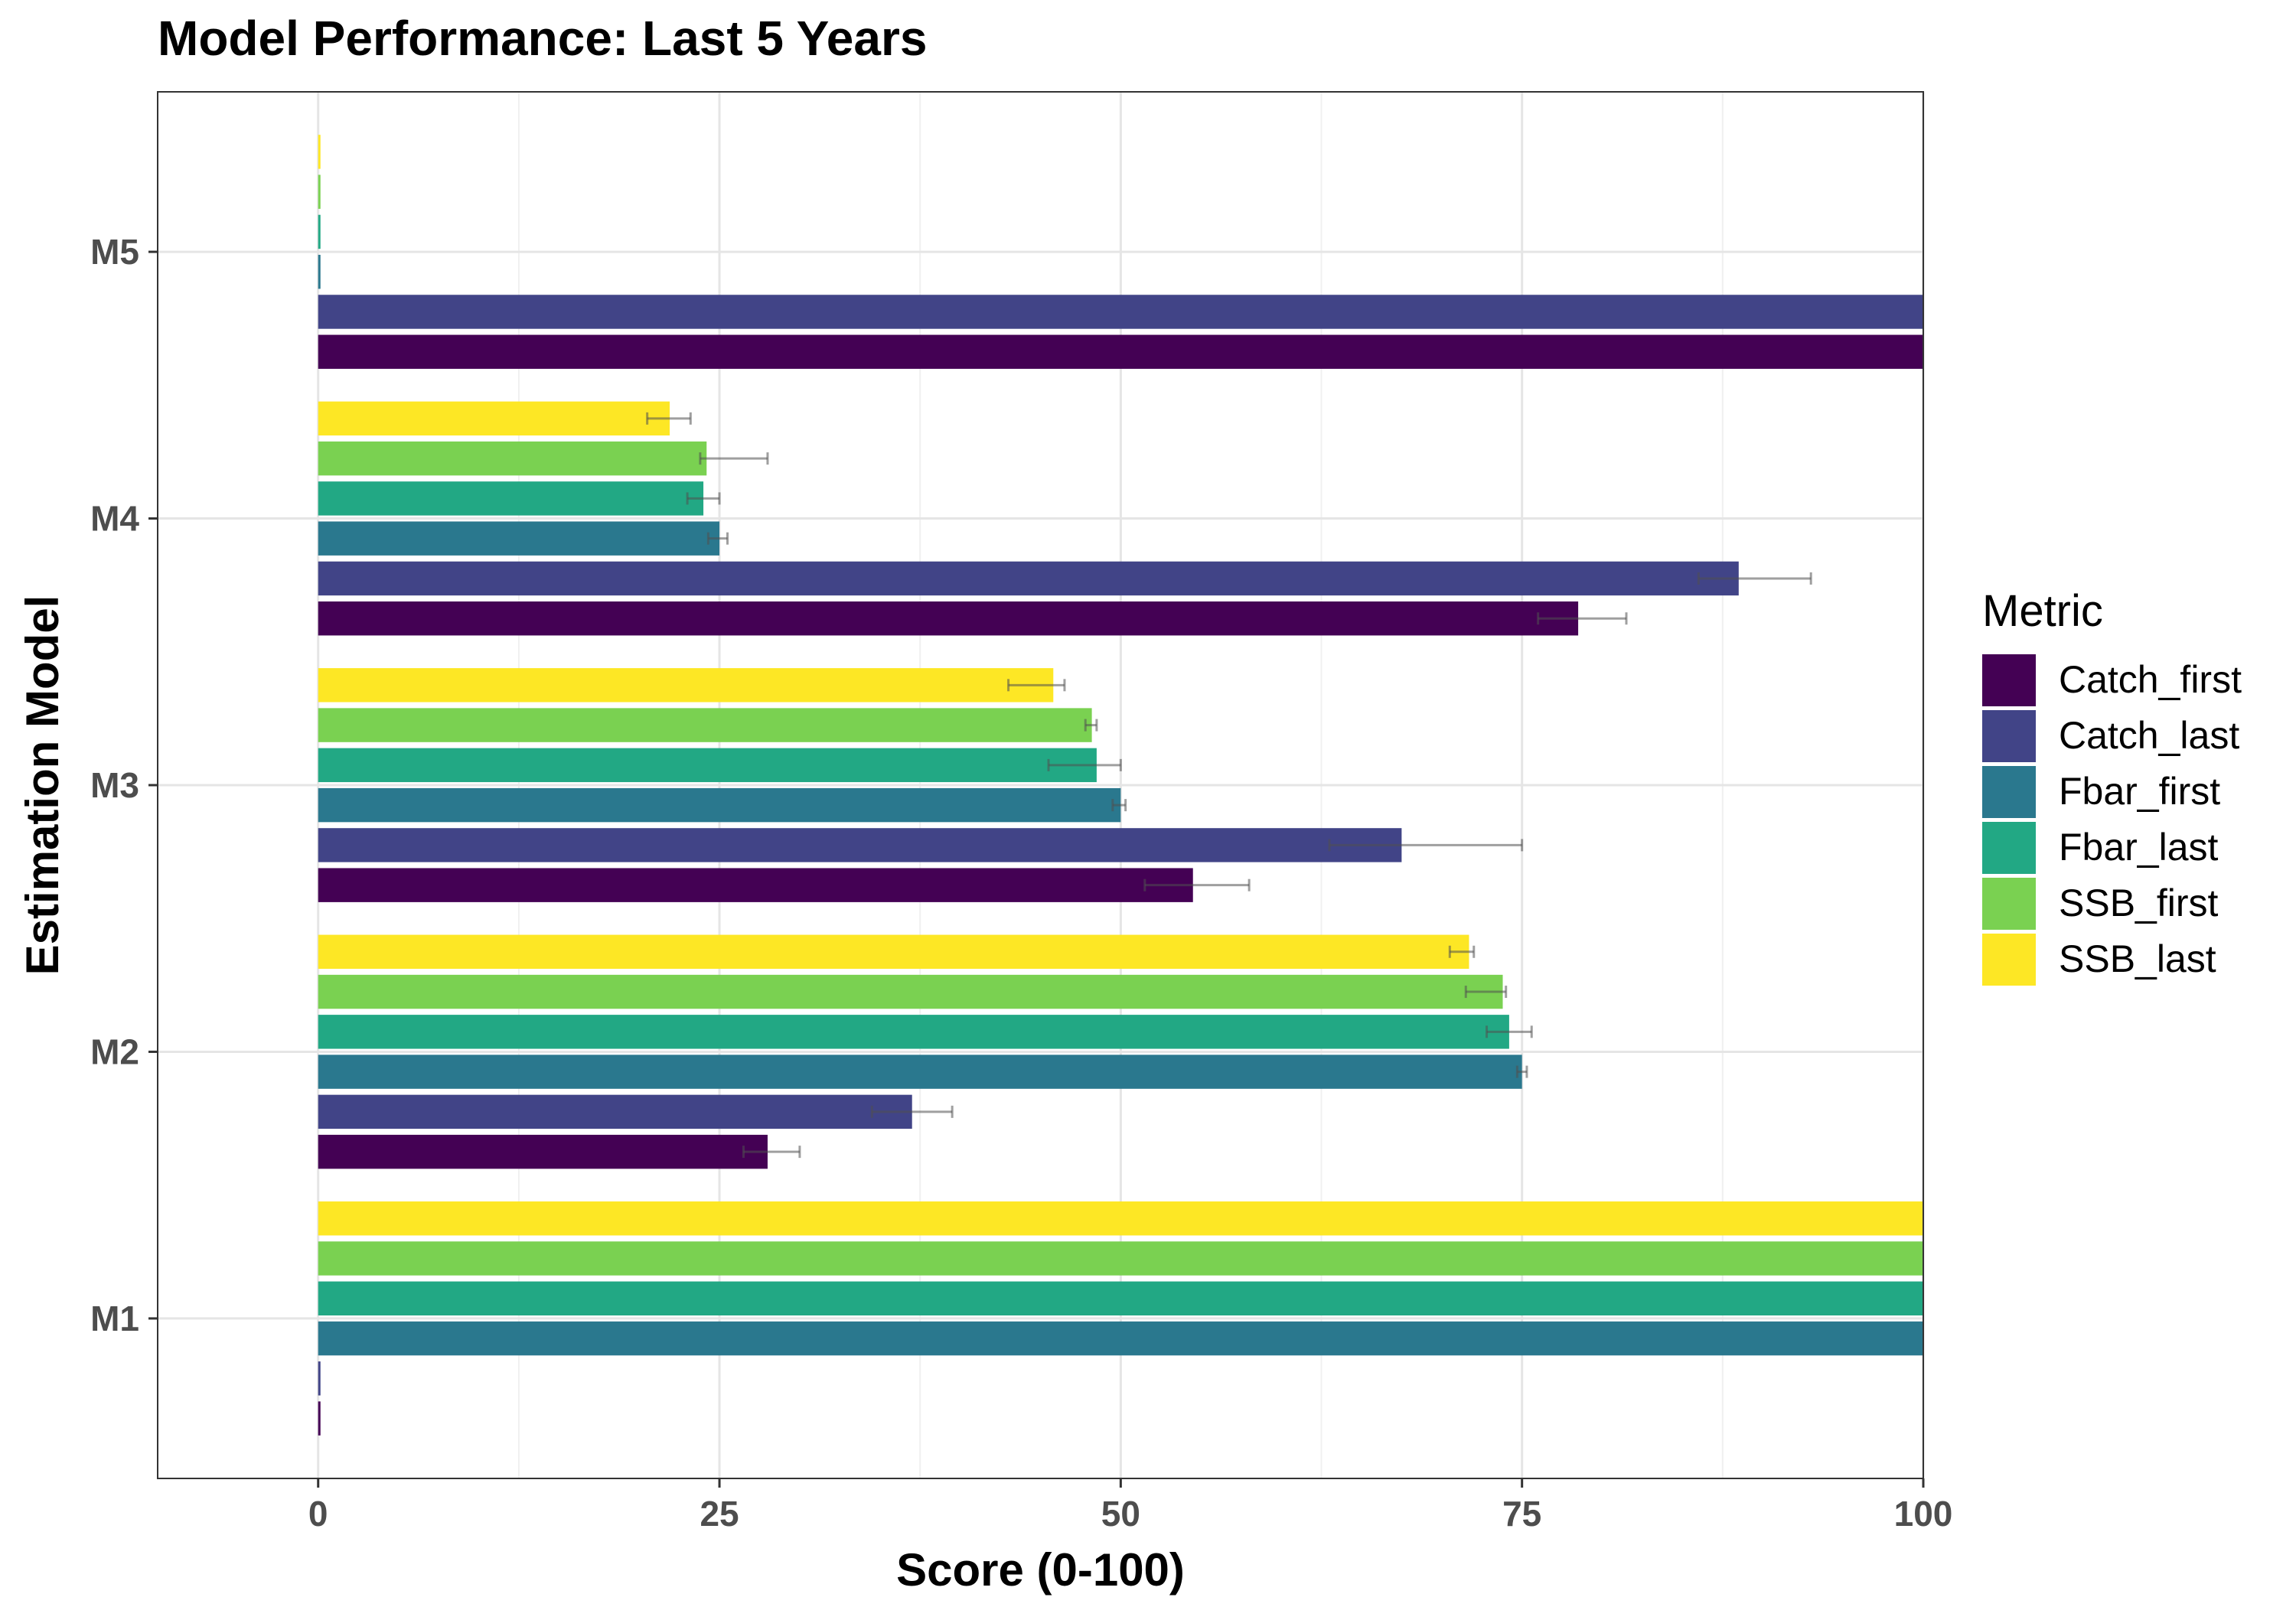 The image size is (2296, 1607). I want to click on error-bar-M3-SSB_first, so click(1091, 725).